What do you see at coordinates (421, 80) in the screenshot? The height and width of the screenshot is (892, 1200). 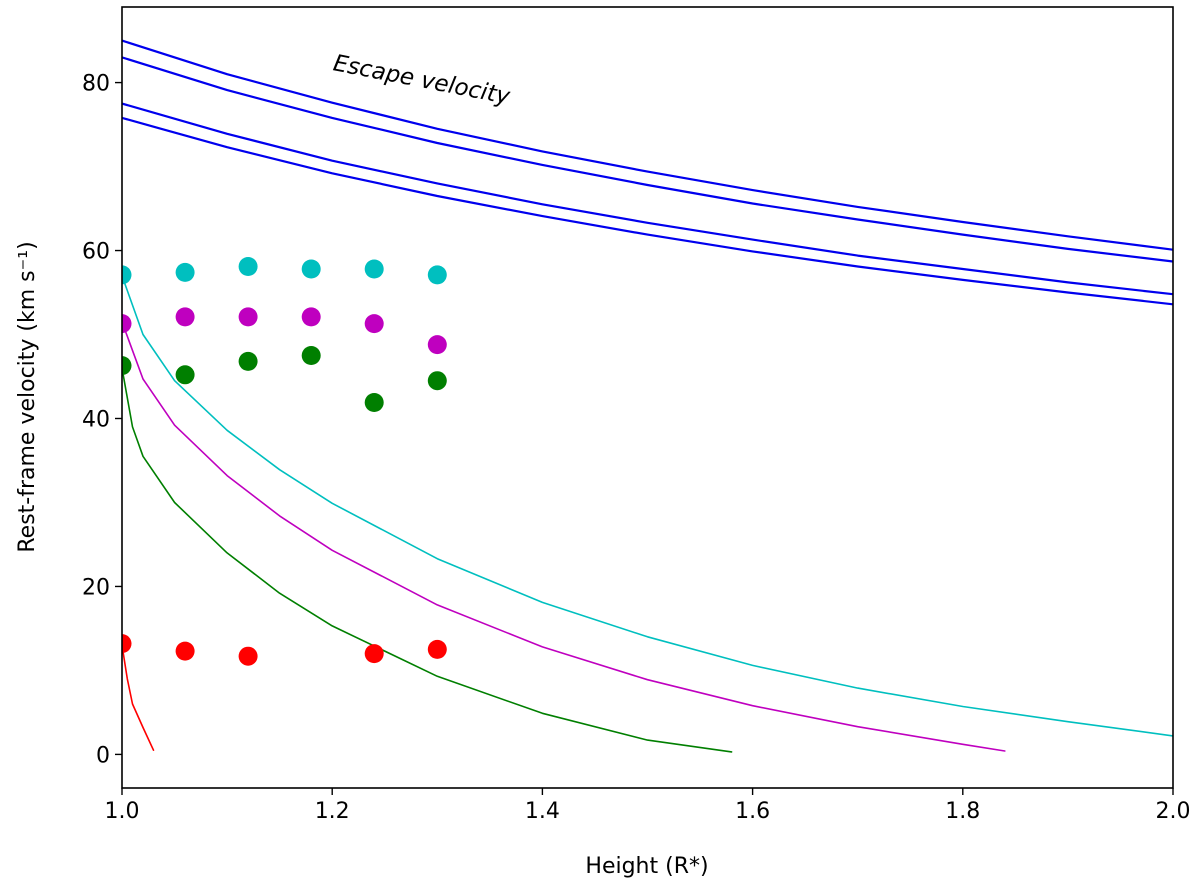 I see `escape-velocity-annotation: Escape velocity` at bounding box center [421, 80].